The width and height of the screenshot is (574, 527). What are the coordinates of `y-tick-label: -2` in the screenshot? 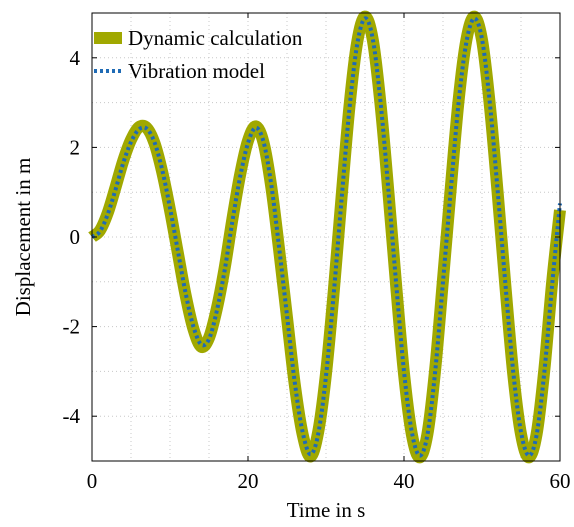 It's located at (72, 327).